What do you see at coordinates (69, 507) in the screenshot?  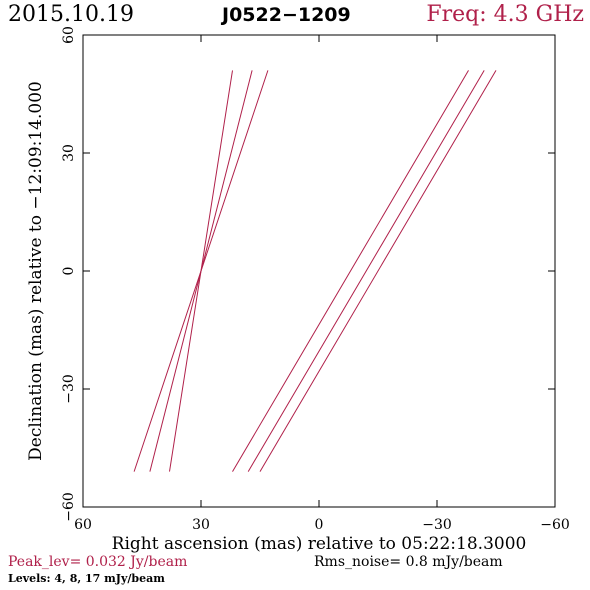 I see `y-tick-label: −60` at bounding box center [69, 507].